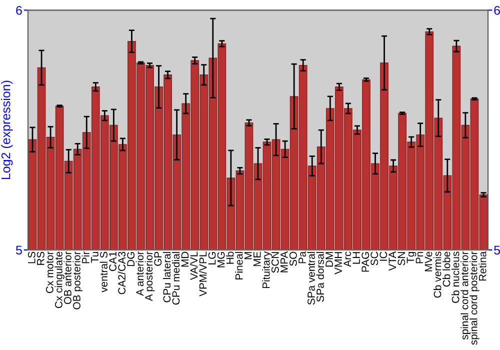  What do you see at coordinates (122, 273) in the screenshot?
I see `x-tick-label: CA2/CA3` at bounding box center [122, 273].